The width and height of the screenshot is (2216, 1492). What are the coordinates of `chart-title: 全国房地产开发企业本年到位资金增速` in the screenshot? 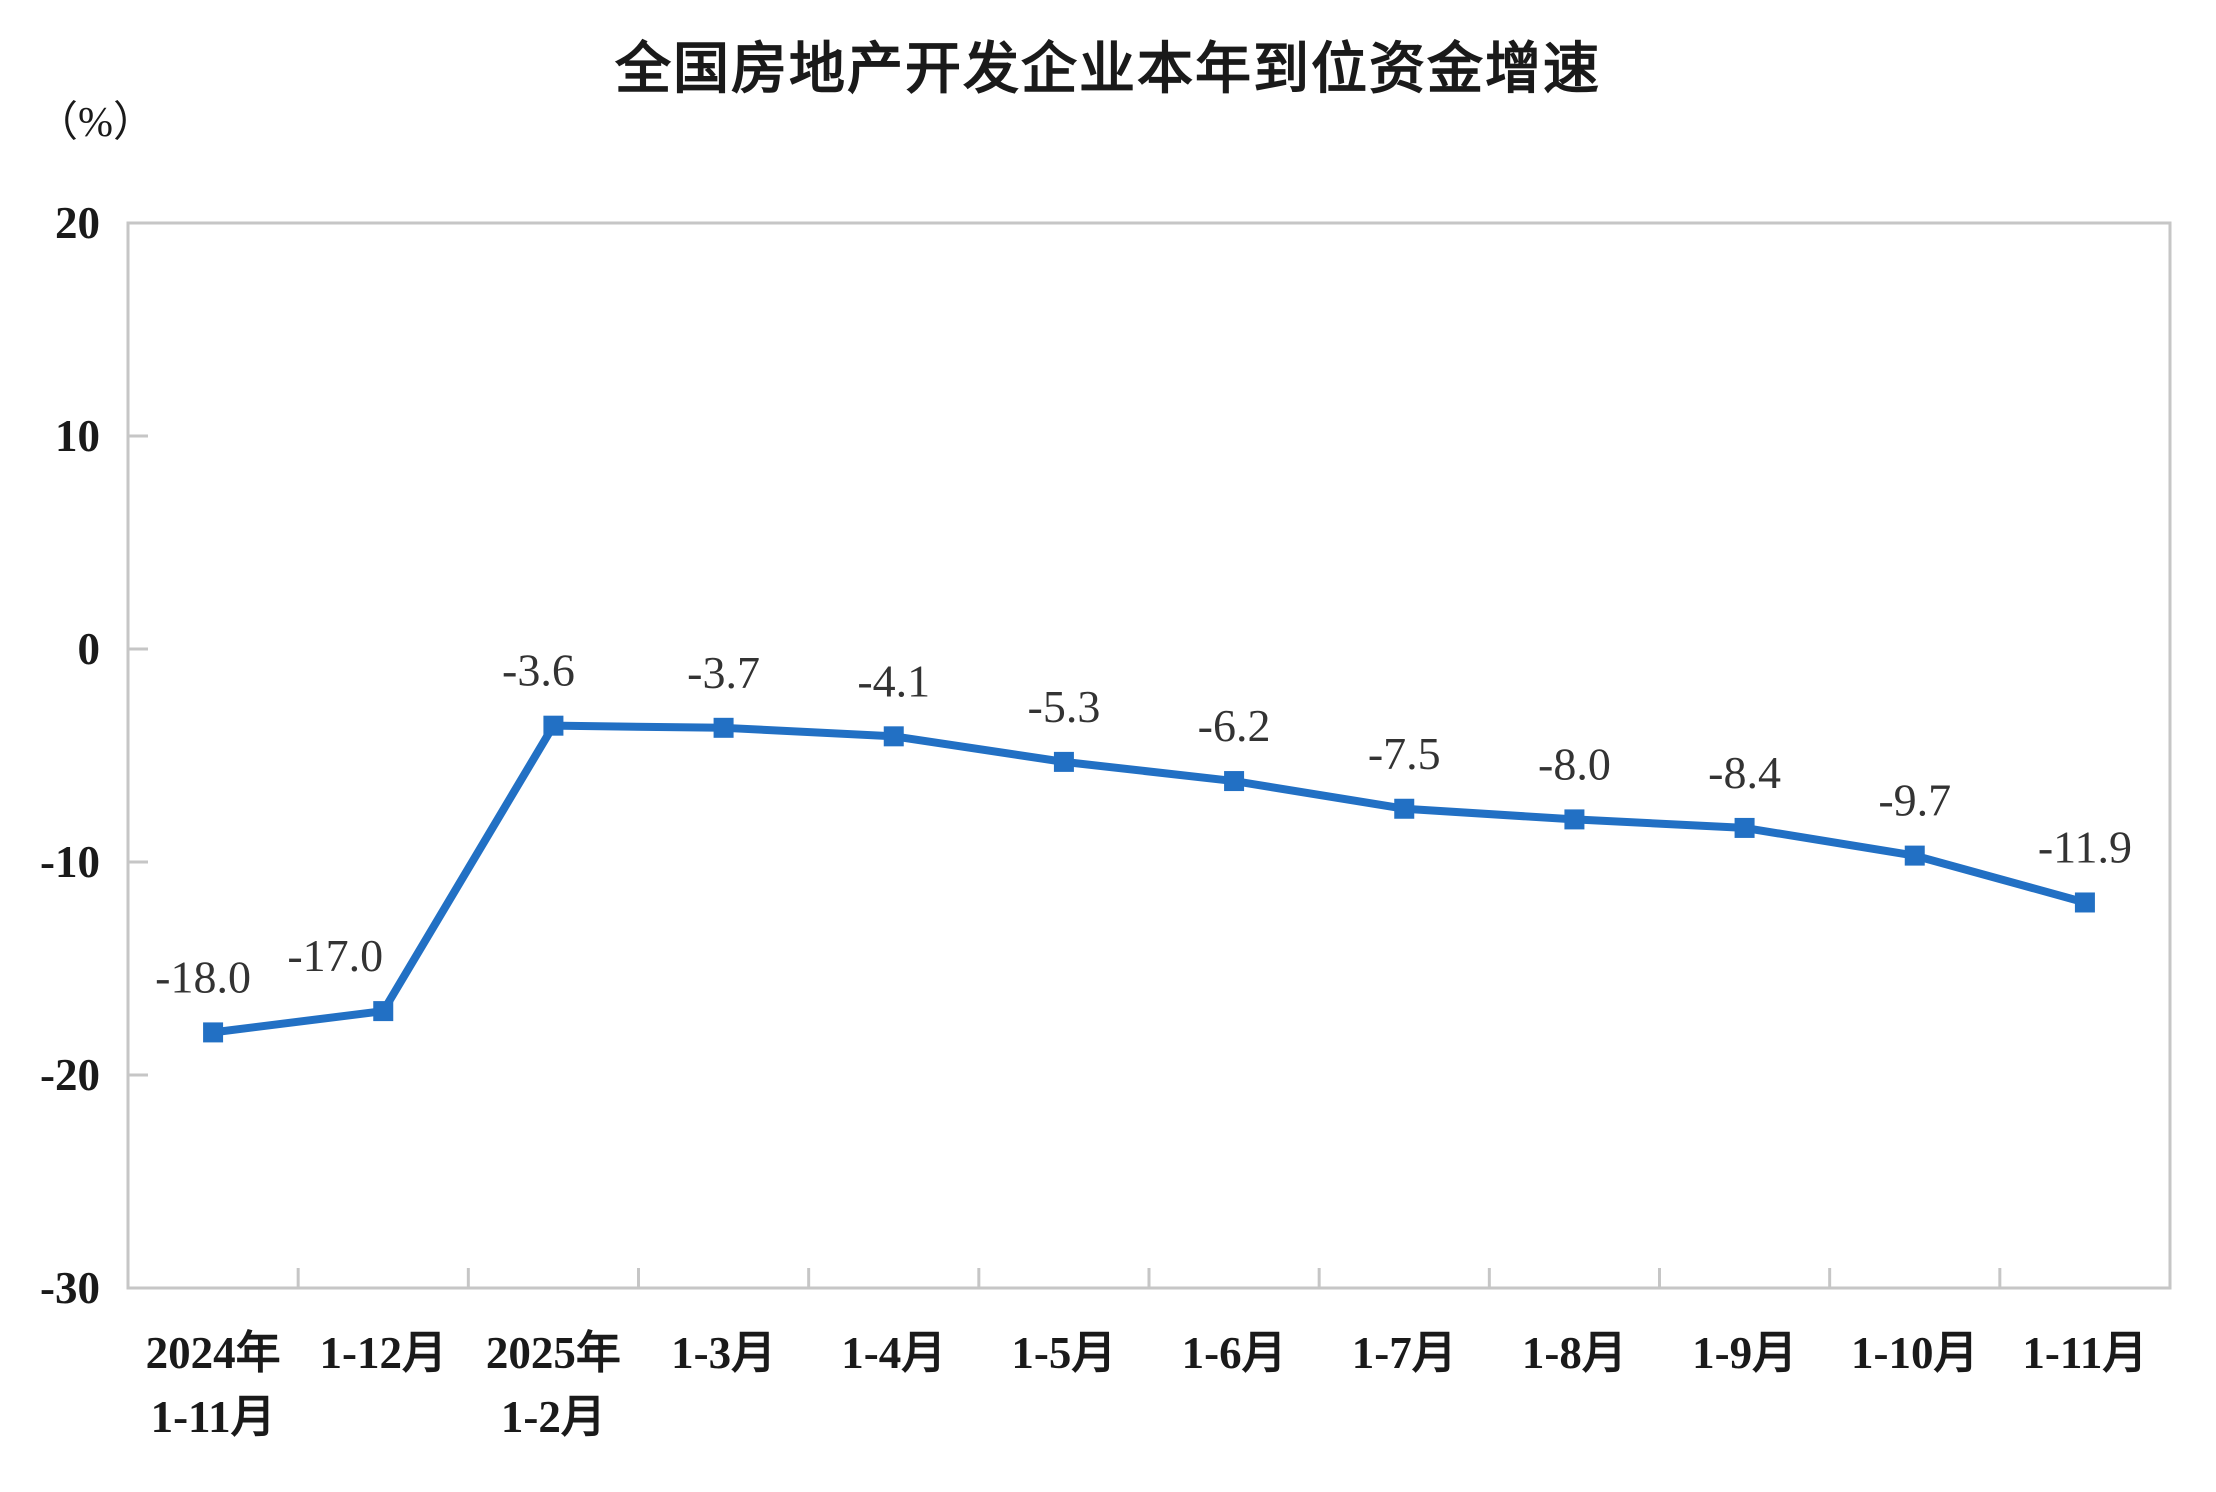 It's located at (1108, 68).